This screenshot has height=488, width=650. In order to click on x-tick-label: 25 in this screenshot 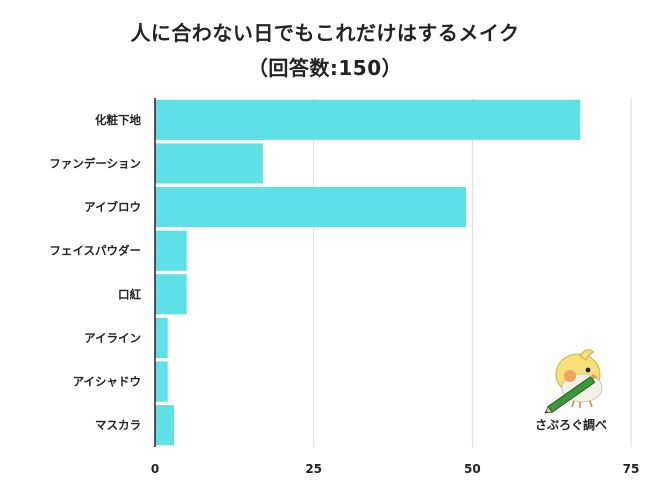, I will do `click(313, 469)`.